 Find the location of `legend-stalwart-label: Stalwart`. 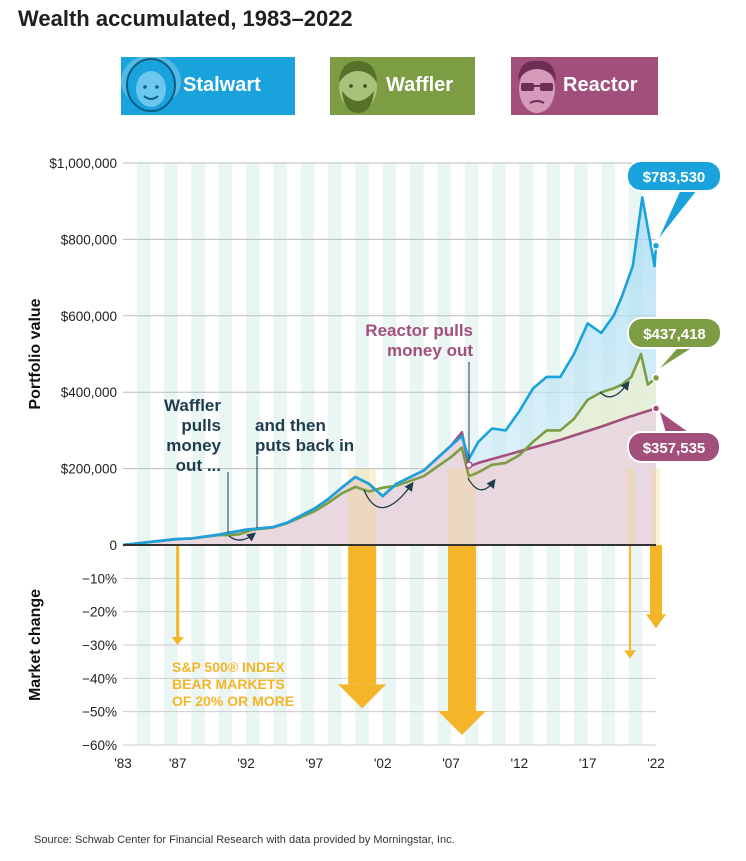

legend-stalwart-label: Stalwart is located at coordinates (222, 85).